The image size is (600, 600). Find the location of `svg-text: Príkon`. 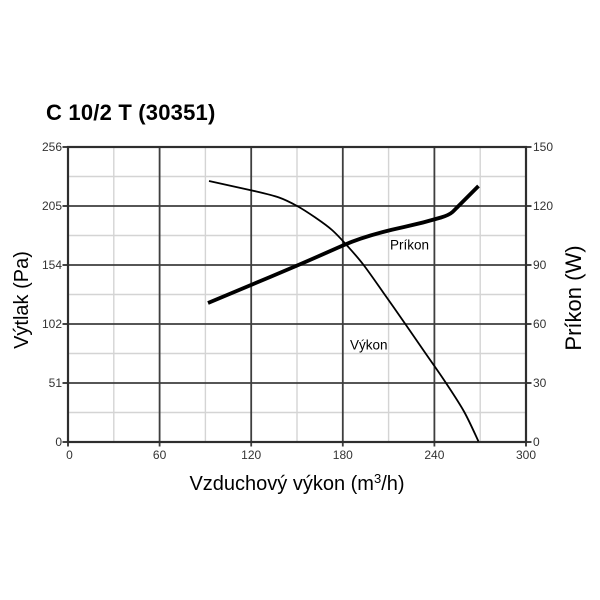

svg-text: Príkon is located at coordinates (409, 245).